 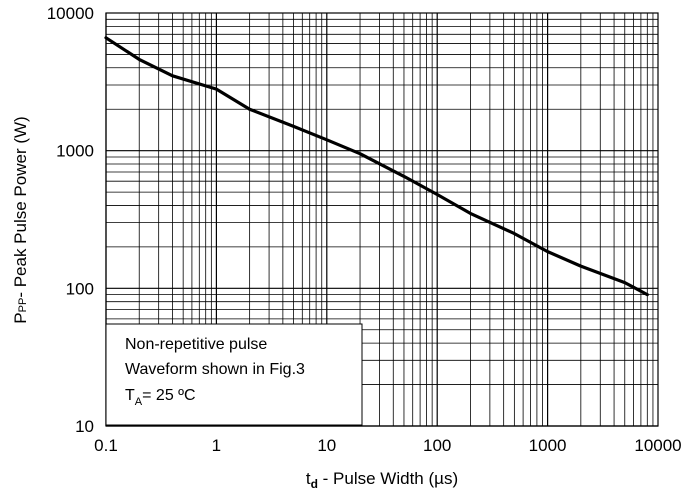 What do you see at coordinates (168, 395) in the screenshot?
I see `annotation-temp-rest: = 25 ºC` at bounding box center [168, 395].